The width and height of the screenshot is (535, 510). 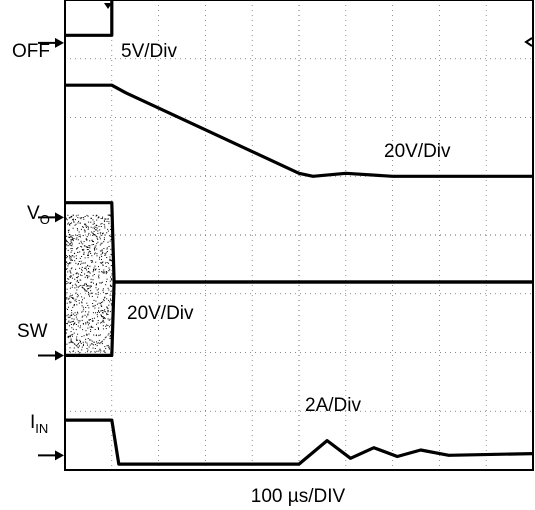 I want to click on channel-markers, so click(x=51, y=249).